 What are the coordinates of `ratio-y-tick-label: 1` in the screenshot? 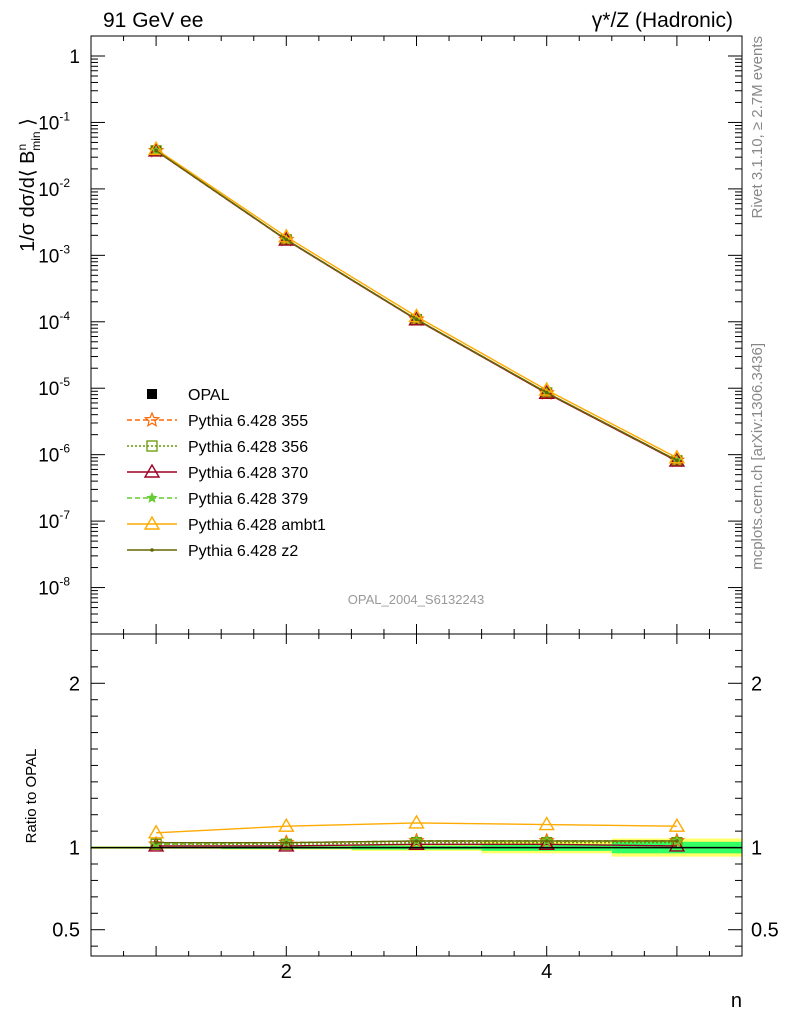 It's located at (74, 849).